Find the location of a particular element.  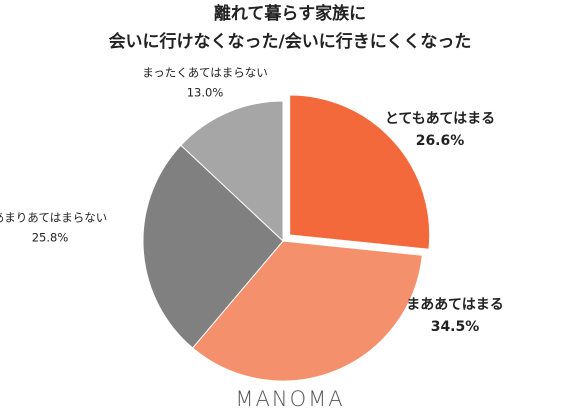

slice-label: まったくあてはまらない is located at coordinates (205, 73).